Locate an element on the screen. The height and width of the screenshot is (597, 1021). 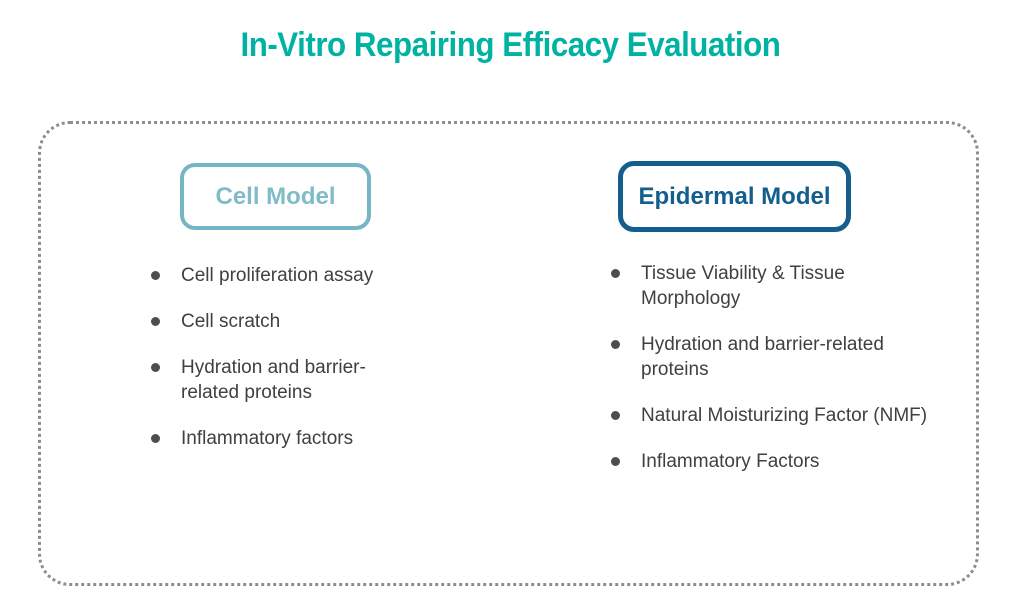
list-item: Inflammatory factors is located at coordinates (277, 438).